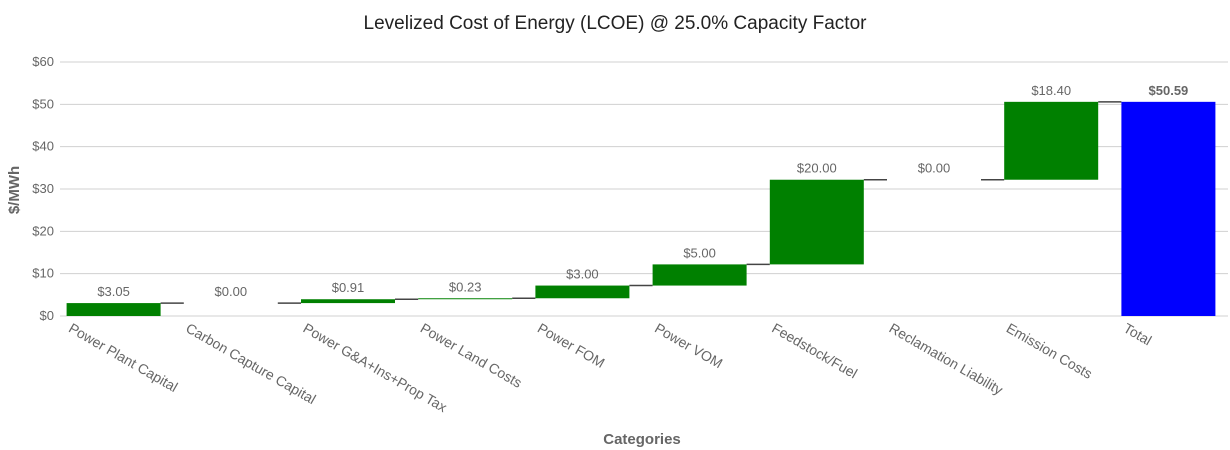 The width and height of the screenshot is (1230, 450). Describe the element at coordinates (1168, 208) in the screenshot. I see `bar-total` at that location.